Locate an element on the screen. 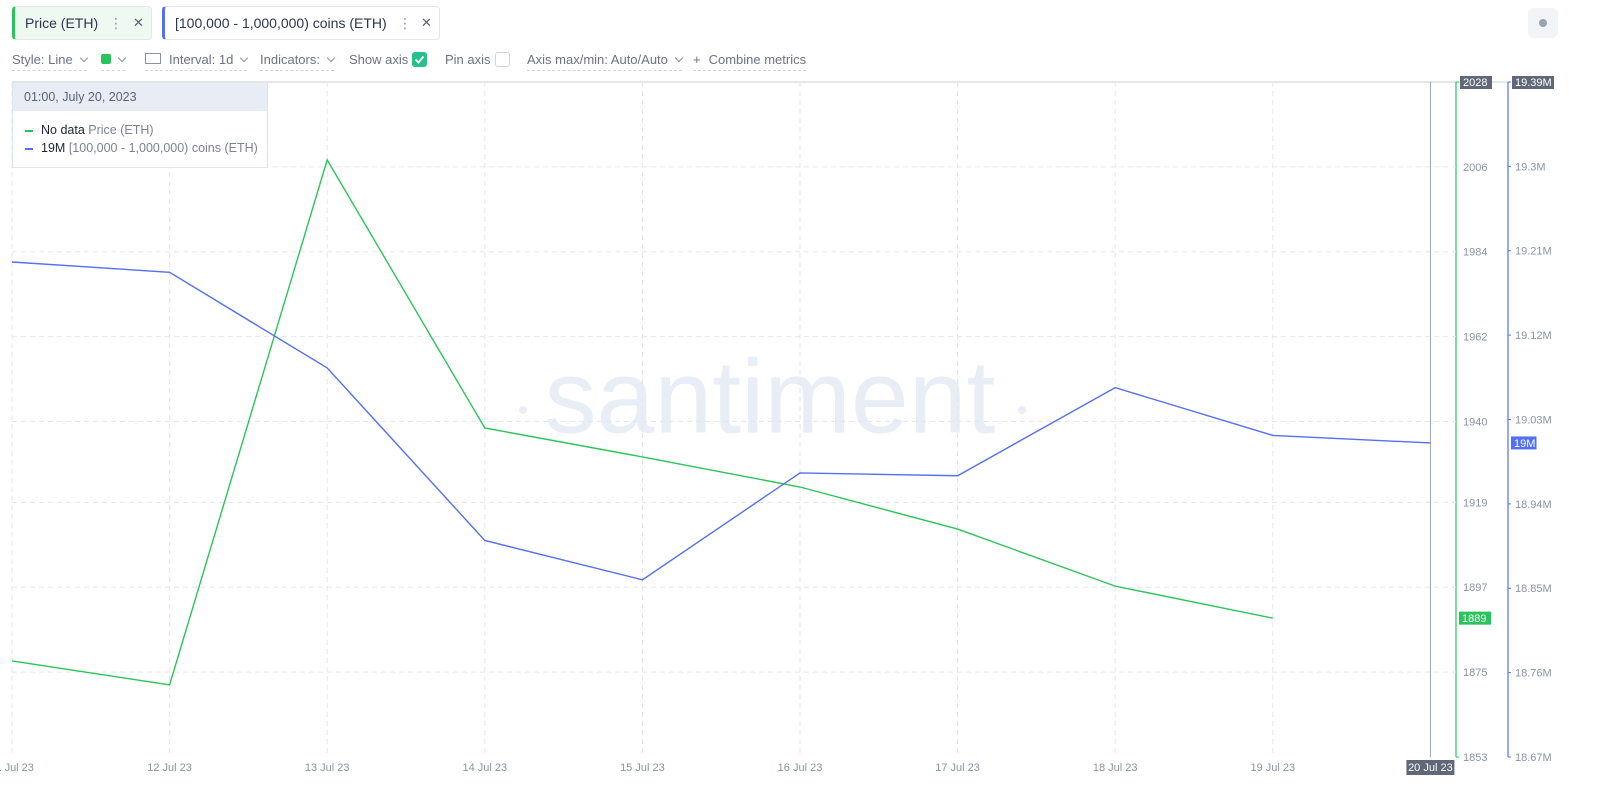 Image resolution: width=1600 pixels, height=798 pixels. combine-metrics: + Combine metrics is located at coordinates (750, 61).